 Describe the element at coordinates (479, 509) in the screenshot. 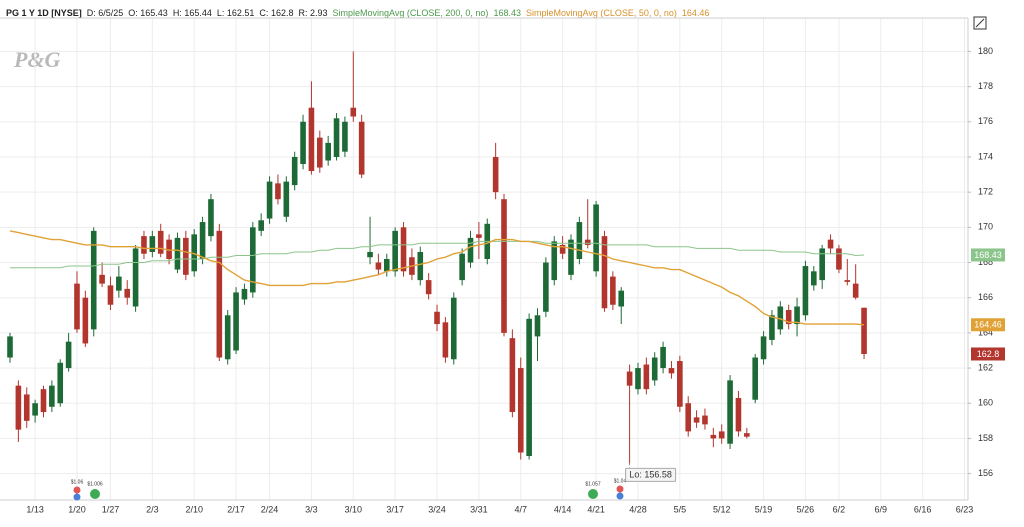

I see `x-tick-label: 3/31` at that location.